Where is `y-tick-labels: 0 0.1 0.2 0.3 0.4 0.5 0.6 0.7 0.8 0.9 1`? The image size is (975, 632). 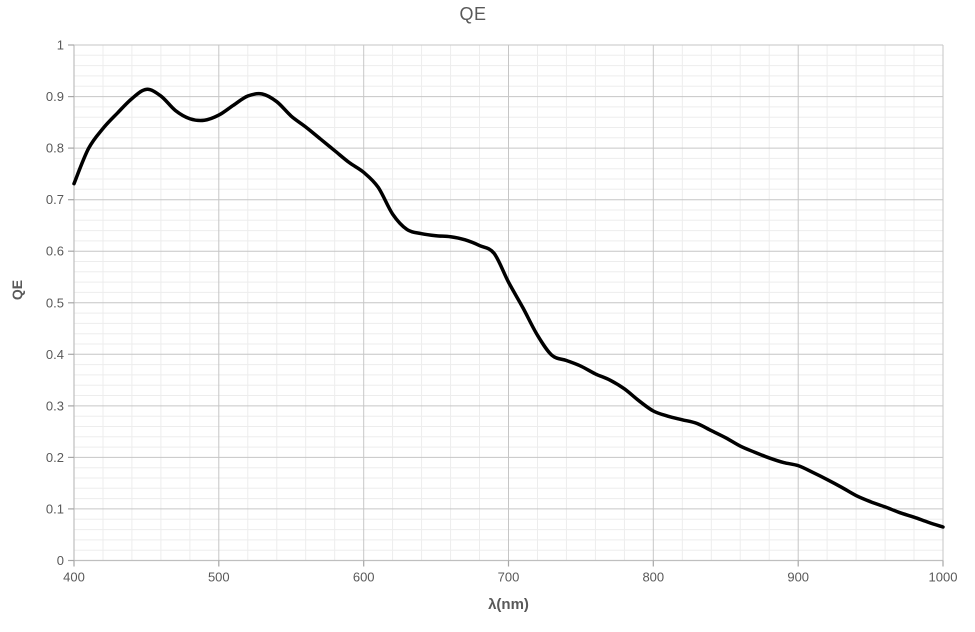 y-tick-labels: 0 0.1 0.2 0.3 0.4 0.5 0.6 0.7 0.8 0.9 1 is located at coordinates (55, 303).